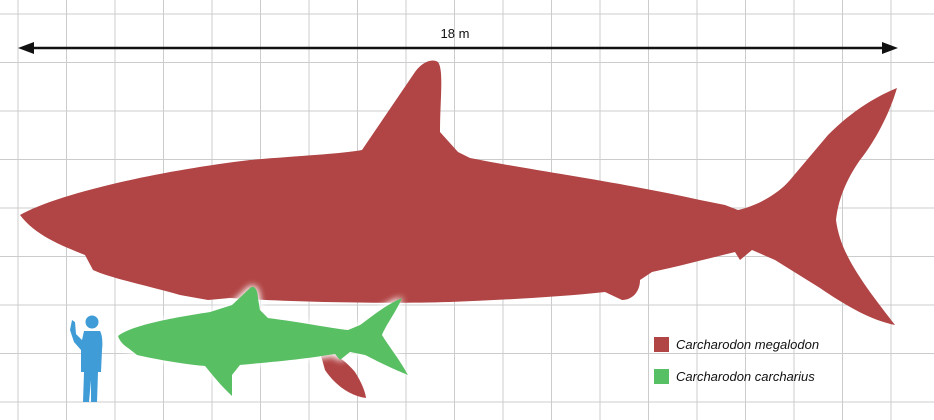 The image size is (934, 420). What do you see at coordinates (745, 376) in the screenshot?
I see `legend-label-great-white: Carcharodon carcharius` at bounding box center [745, 376].